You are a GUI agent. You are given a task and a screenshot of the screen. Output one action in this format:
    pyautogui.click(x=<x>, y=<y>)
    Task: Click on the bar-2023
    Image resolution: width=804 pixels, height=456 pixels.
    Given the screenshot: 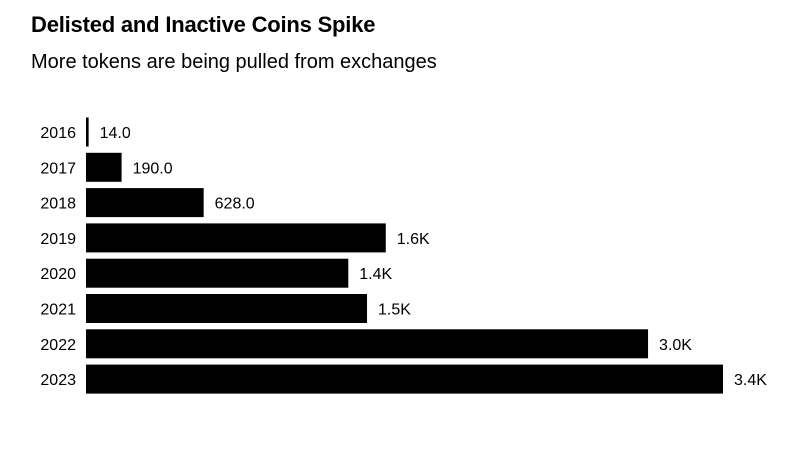 What is the action you would take?
    pyautogui.click(x=404, y=379)
    